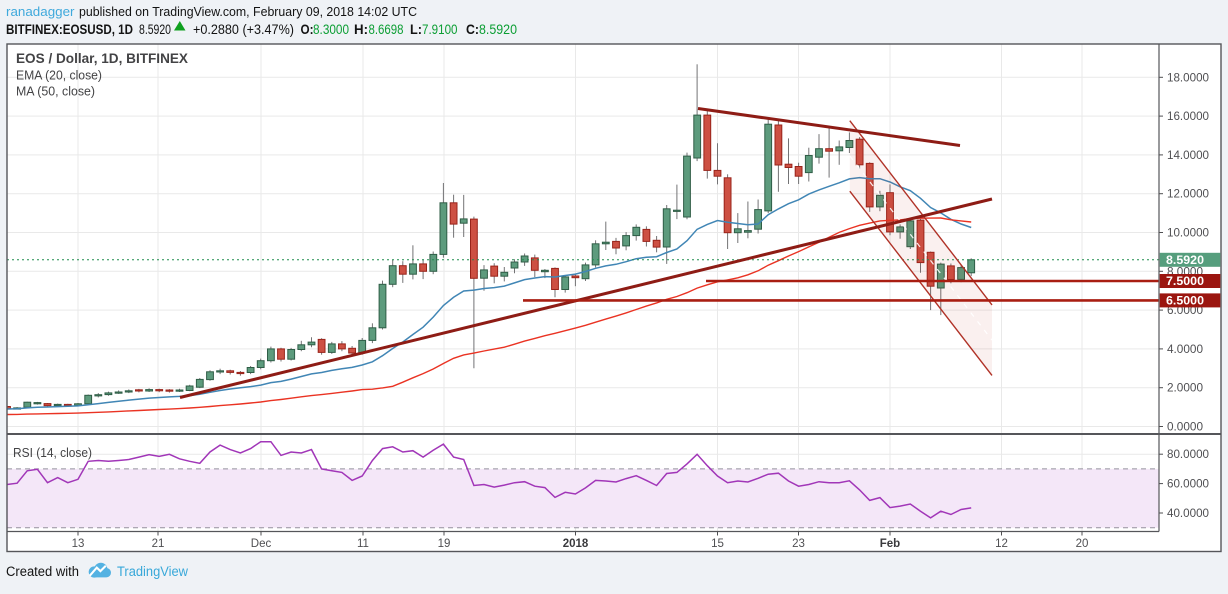  Describe the element at coordinates (576, 544) in the screenshot. I see `svg-text: 2018` at that location.